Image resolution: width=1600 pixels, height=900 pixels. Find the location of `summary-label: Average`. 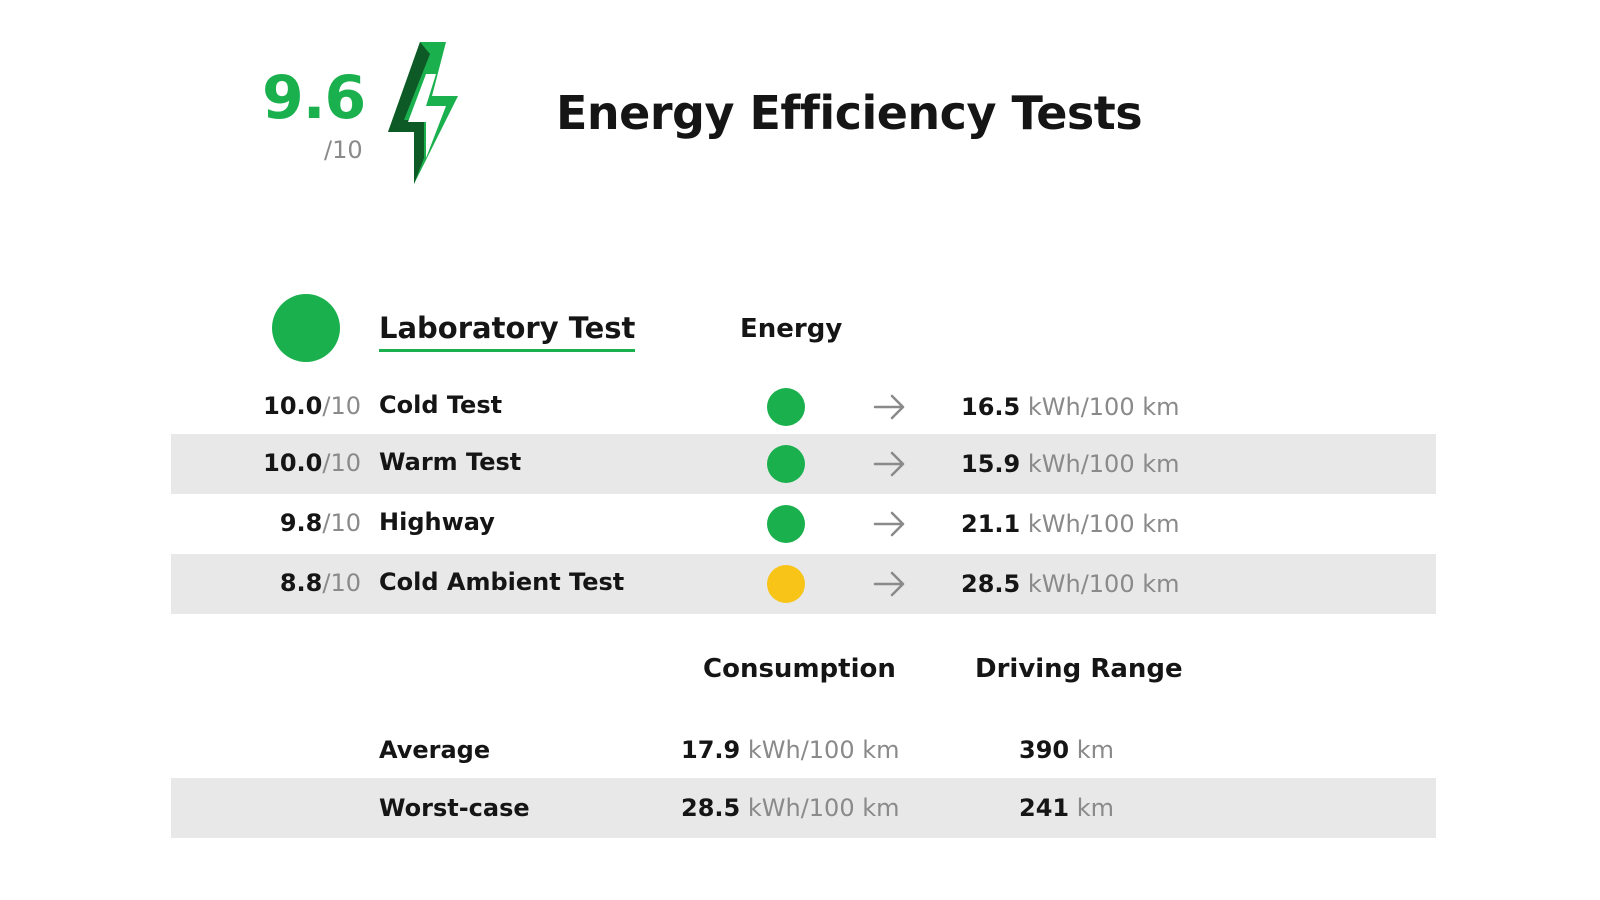

summary-label: Average is located at coordinates (435, 750).